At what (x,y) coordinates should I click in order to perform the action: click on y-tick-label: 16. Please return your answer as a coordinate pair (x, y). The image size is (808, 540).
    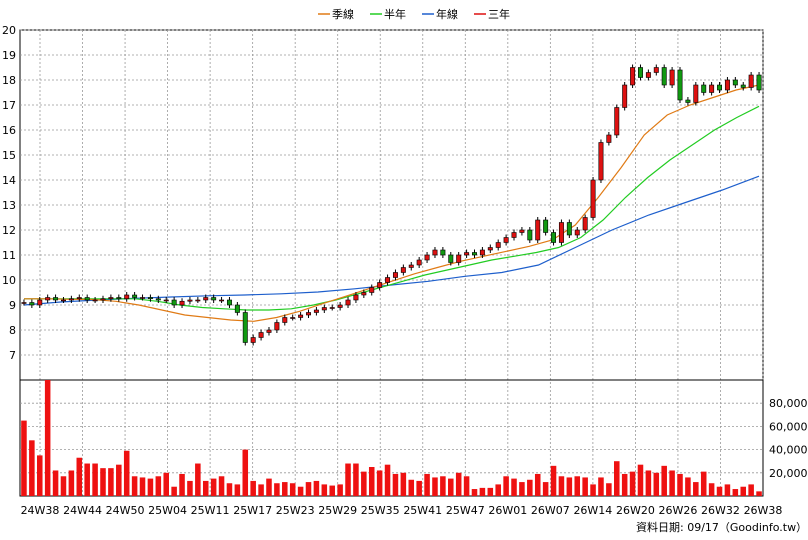
    Looking at the image, I should click on (9, 130).